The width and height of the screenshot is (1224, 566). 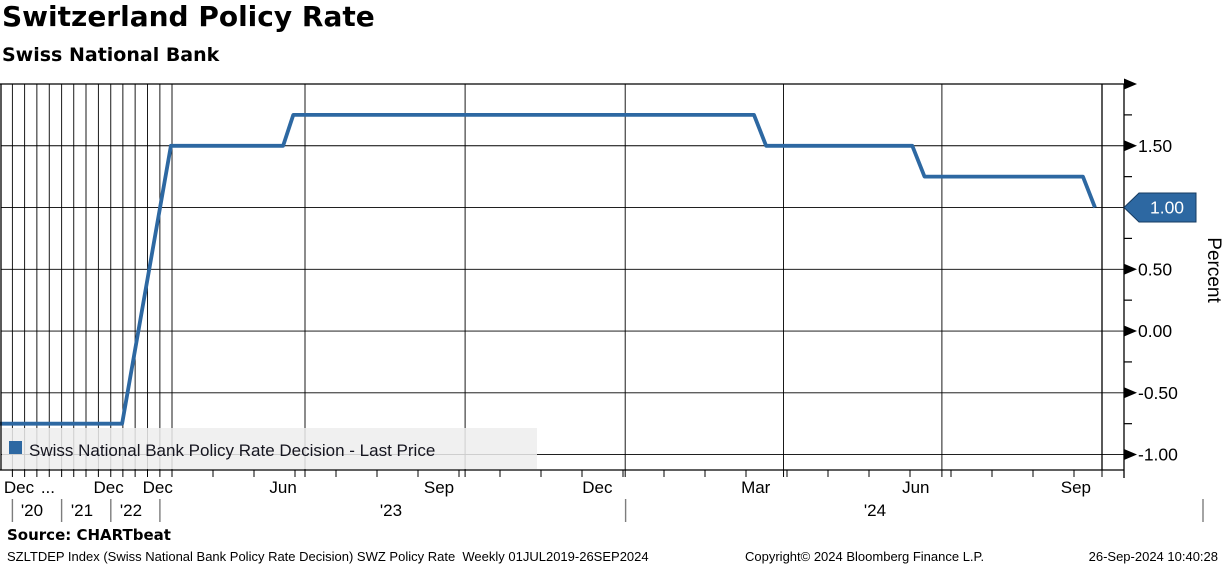 What do you see at coordinates (111, 55) in the screenshot?
I see `page-subtitle: Swiss National Bank` at bounding box center [111, 55].